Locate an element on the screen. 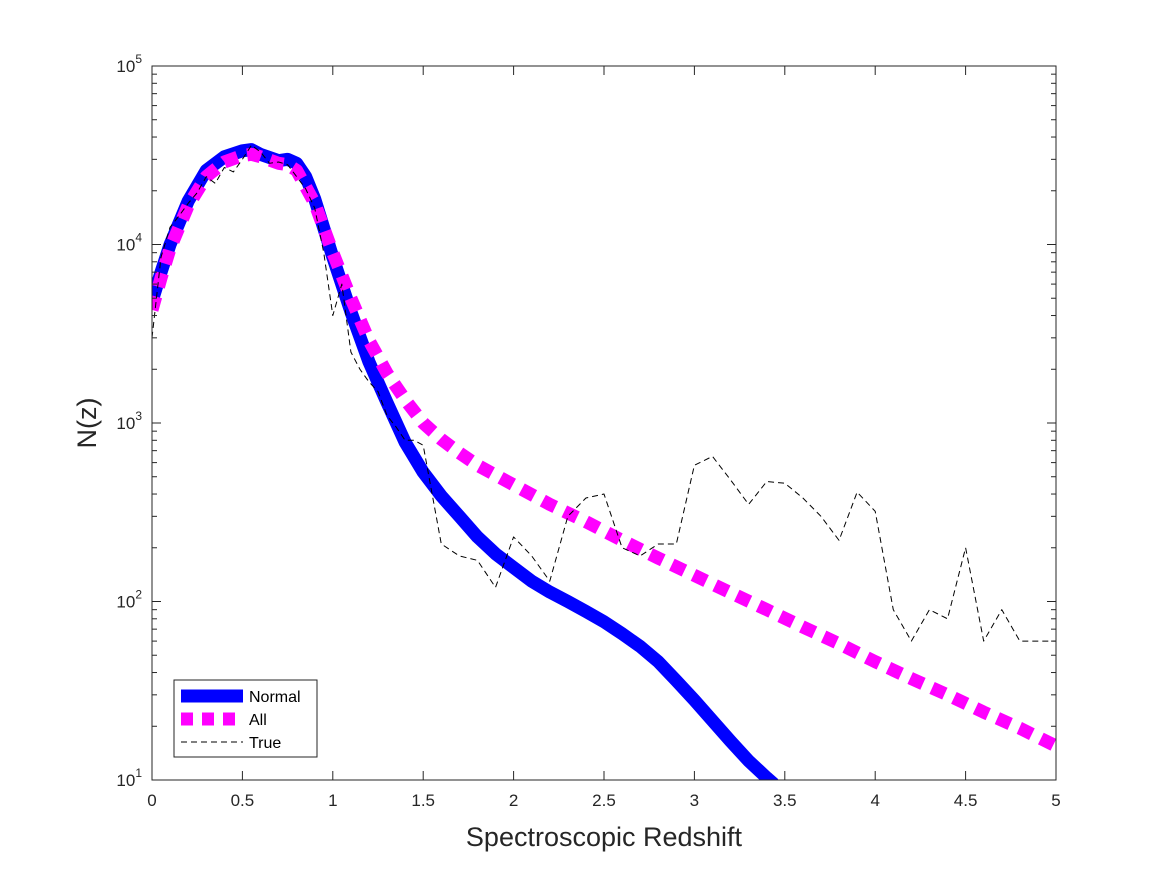  x-tick-label: 1 is located at coordinates (332, 800).